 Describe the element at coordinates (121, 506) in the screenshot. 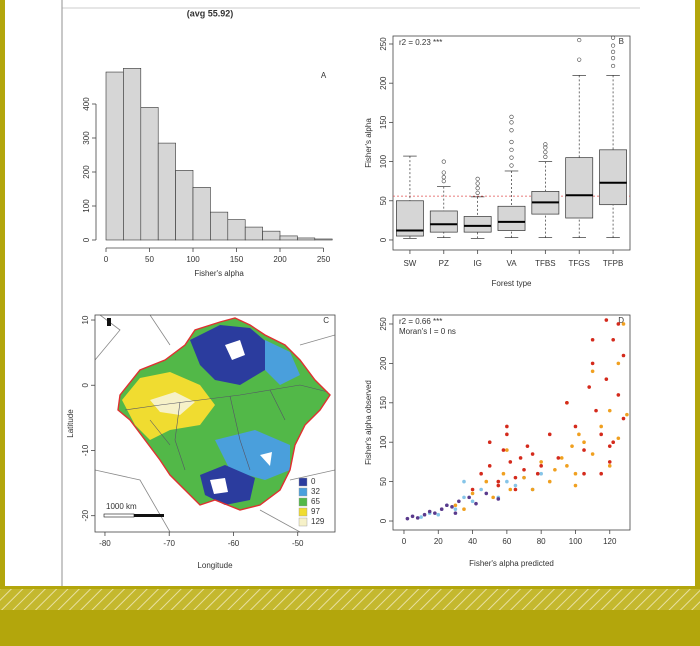

I see `scale-bar-label: 1000 km` at that location.